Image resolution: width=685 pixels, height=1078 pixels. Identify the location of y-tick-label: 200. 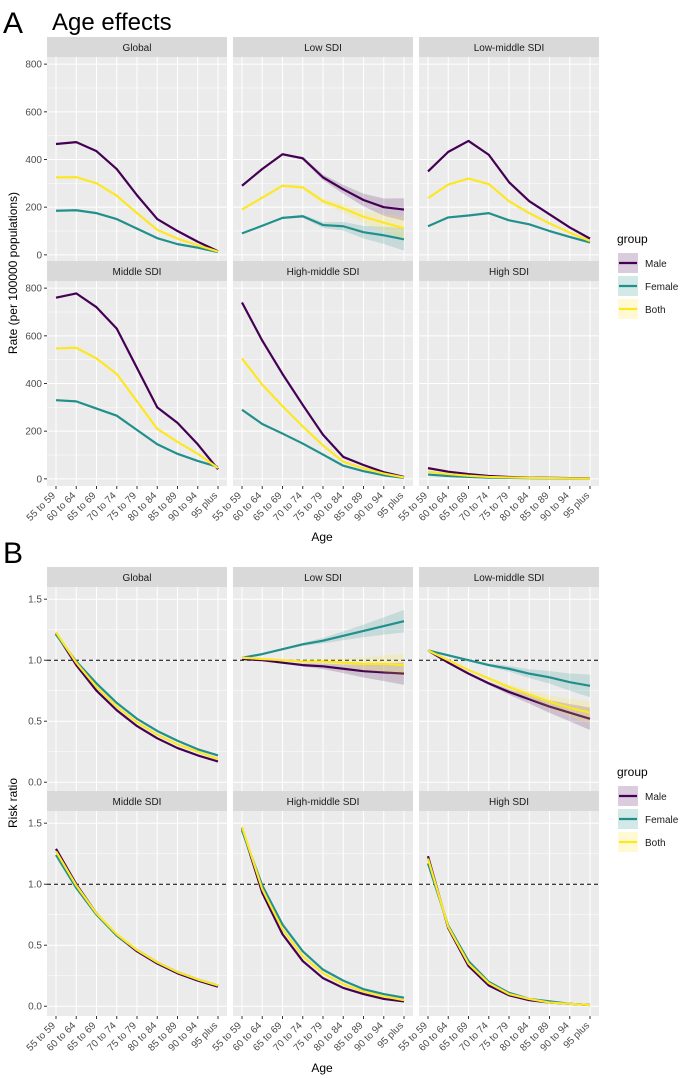
(33, 208).